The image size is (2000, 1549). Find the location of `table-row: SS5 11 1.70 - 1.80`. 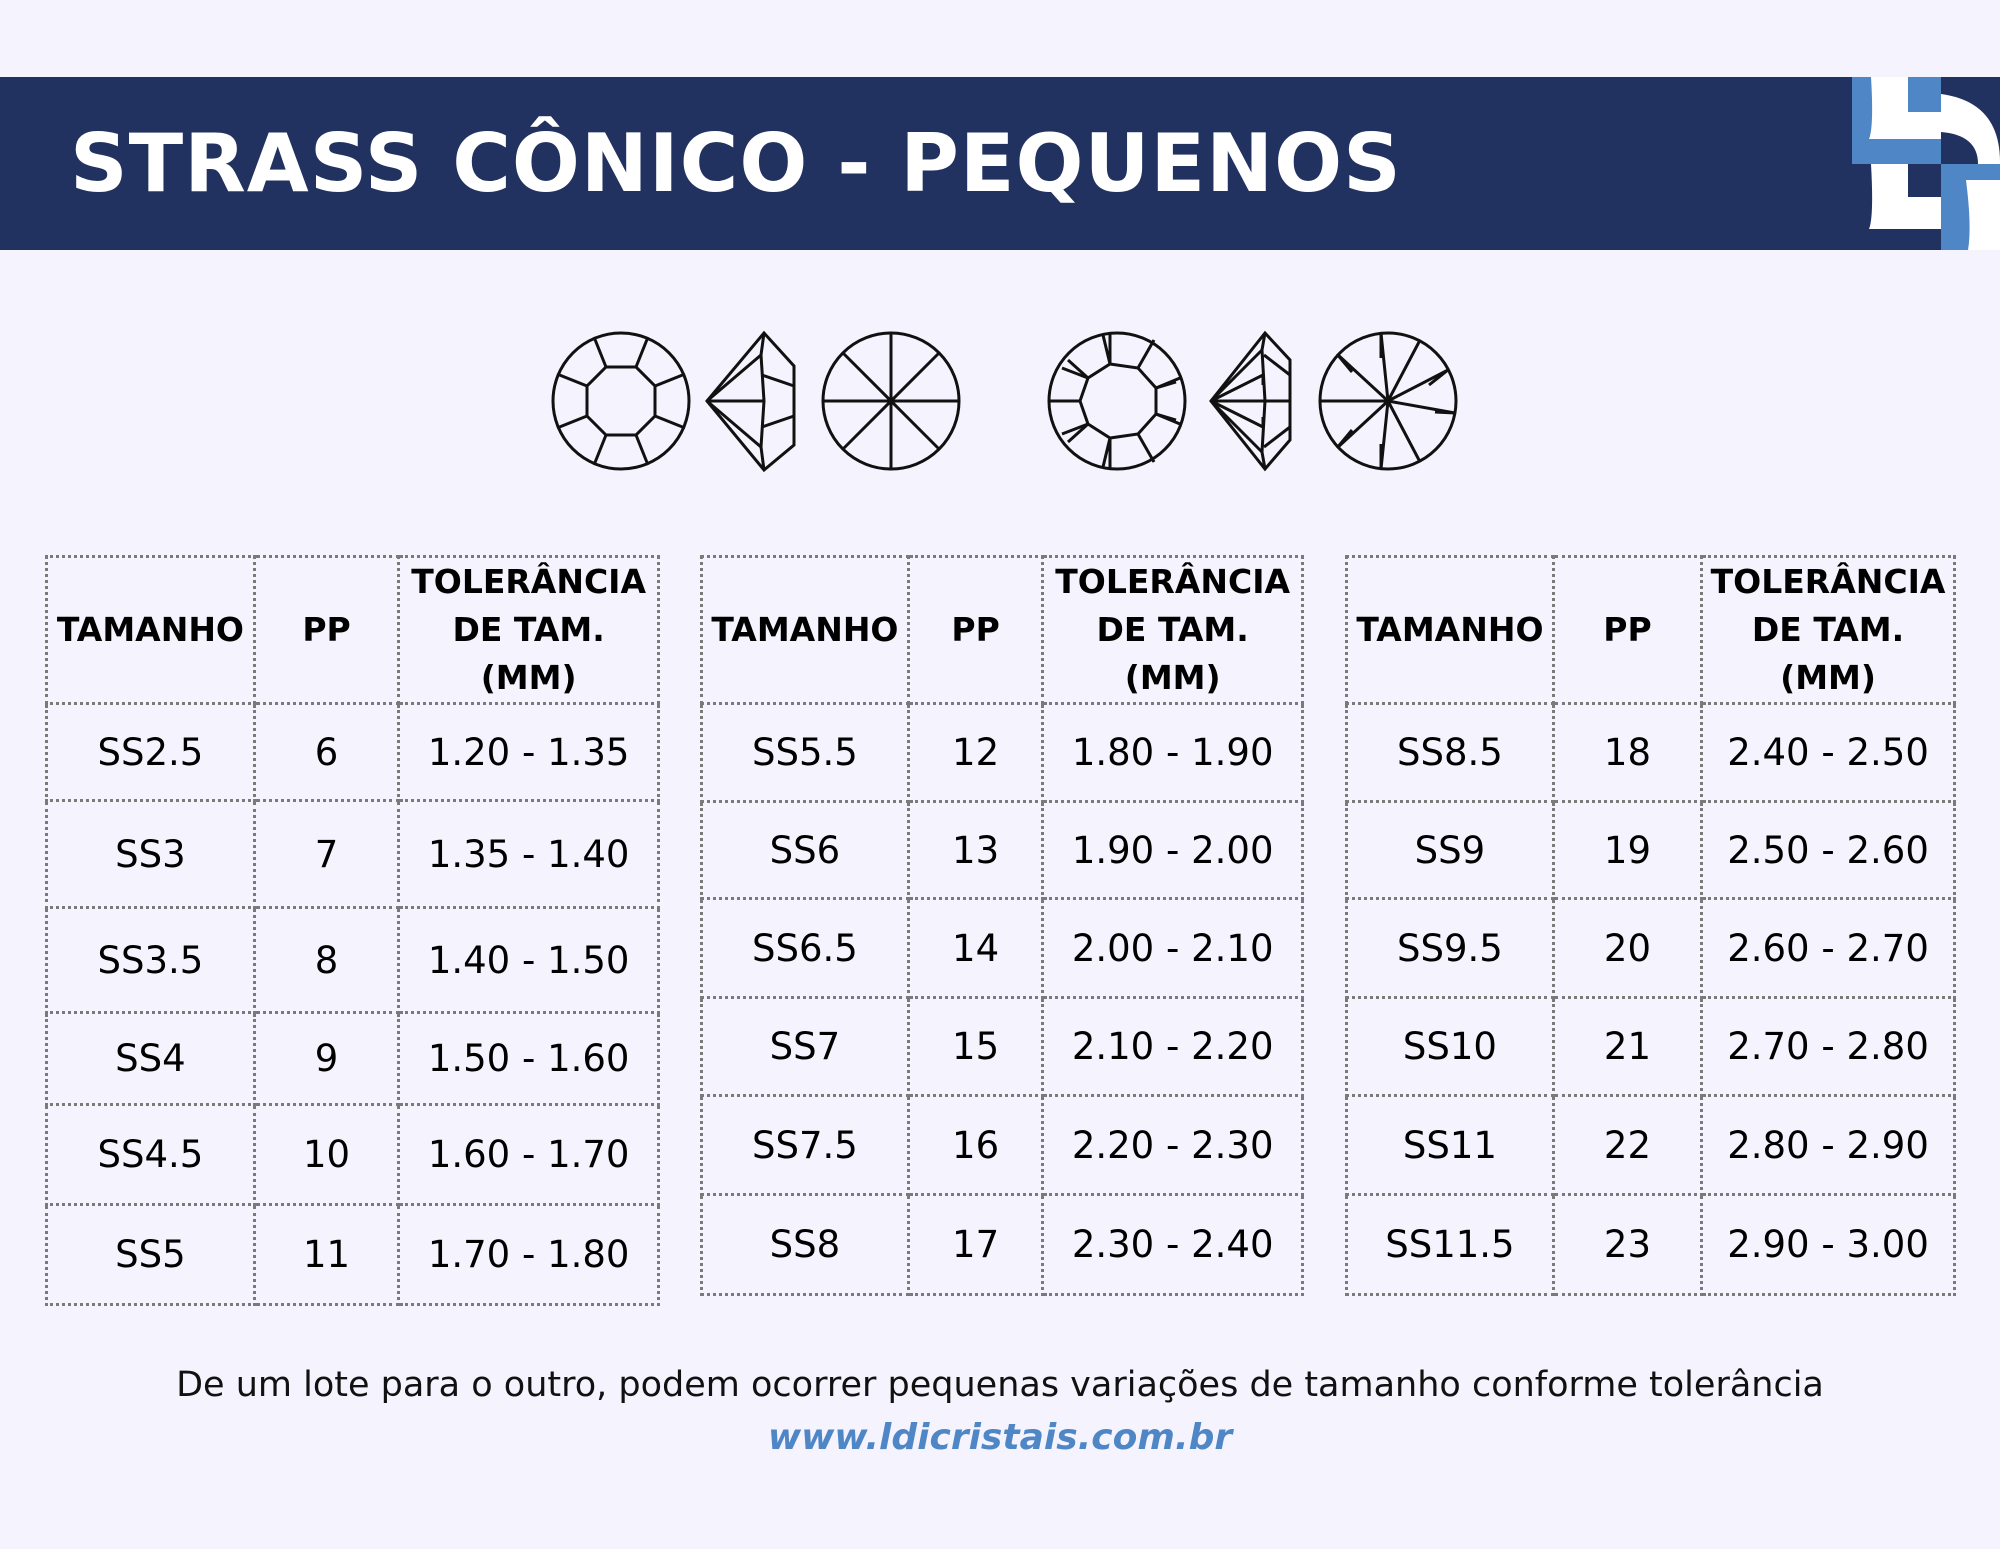

table-row: SS5 11 1.70 - 1.80 is located at coordinates (352, 1254).